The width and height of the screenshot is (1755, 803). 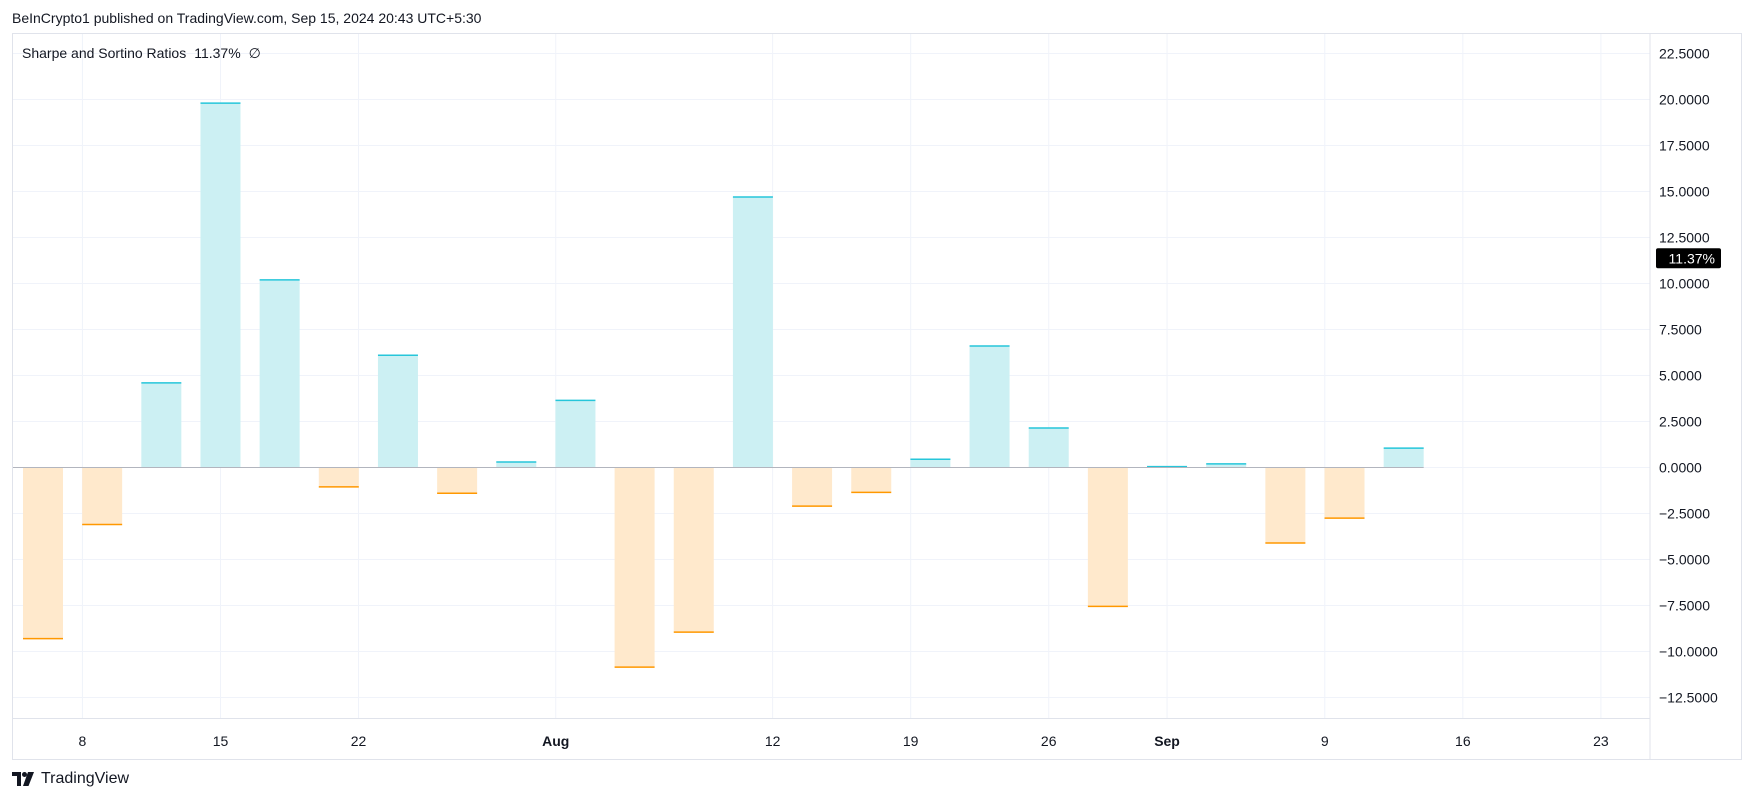 I want to click on indicator-value: 11.37%, so click(x=217, y=53).